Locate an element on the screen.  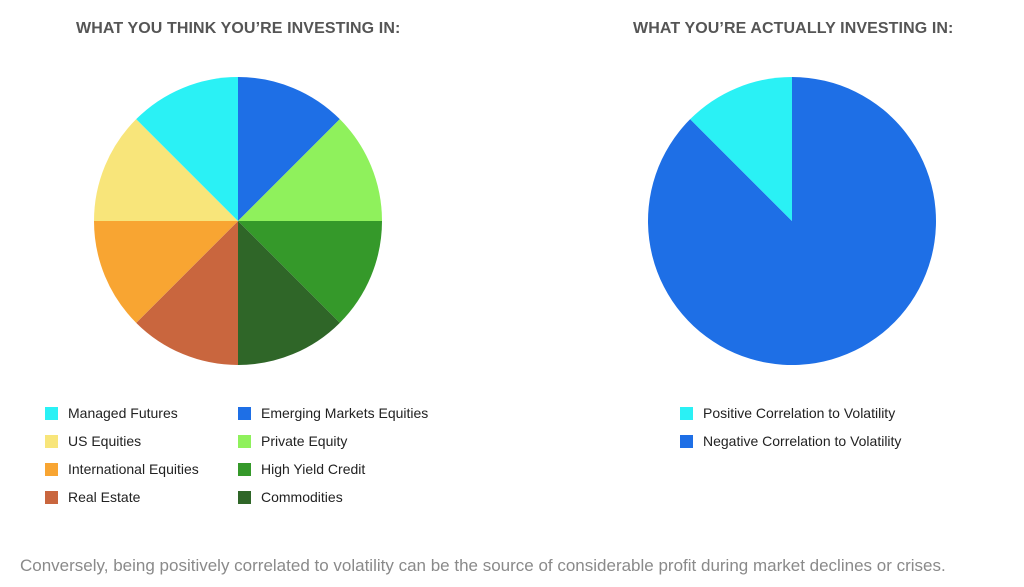
legend-label: High Yield Credit is located at coordinates (313, 469).